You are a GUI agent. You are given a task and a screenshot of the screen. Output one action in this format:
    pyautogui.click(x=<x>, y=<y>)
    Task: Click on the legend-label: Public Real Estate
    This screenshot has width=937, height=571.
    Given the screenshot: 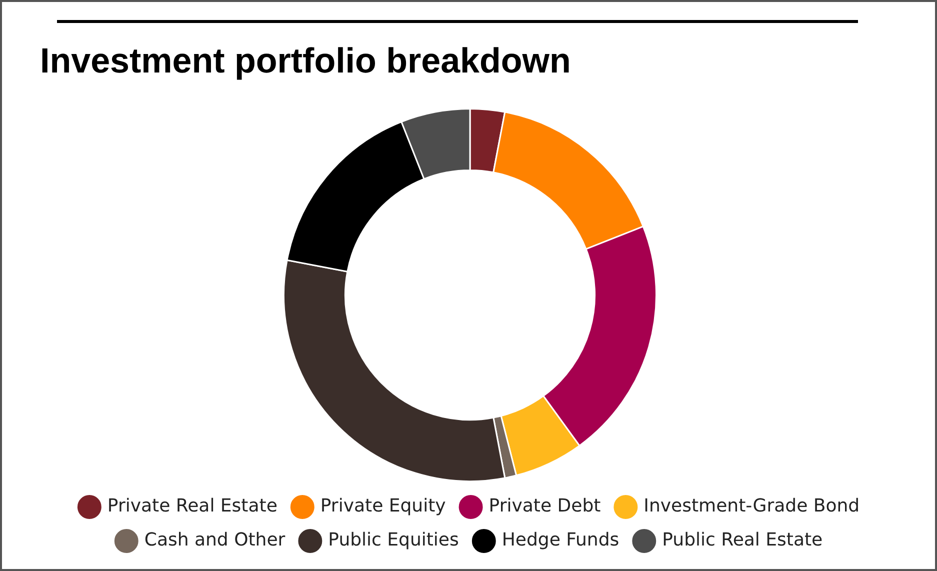 What is the action you would take?
    pyautogui.click(x=742, y=540)
    